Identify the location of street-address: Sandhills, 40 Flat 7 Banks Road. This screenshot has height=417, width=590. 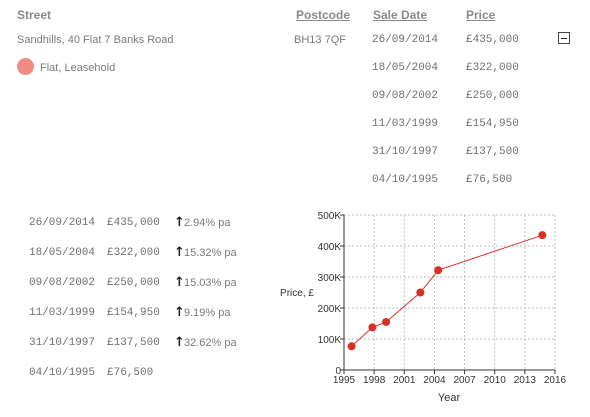
(95, 40).